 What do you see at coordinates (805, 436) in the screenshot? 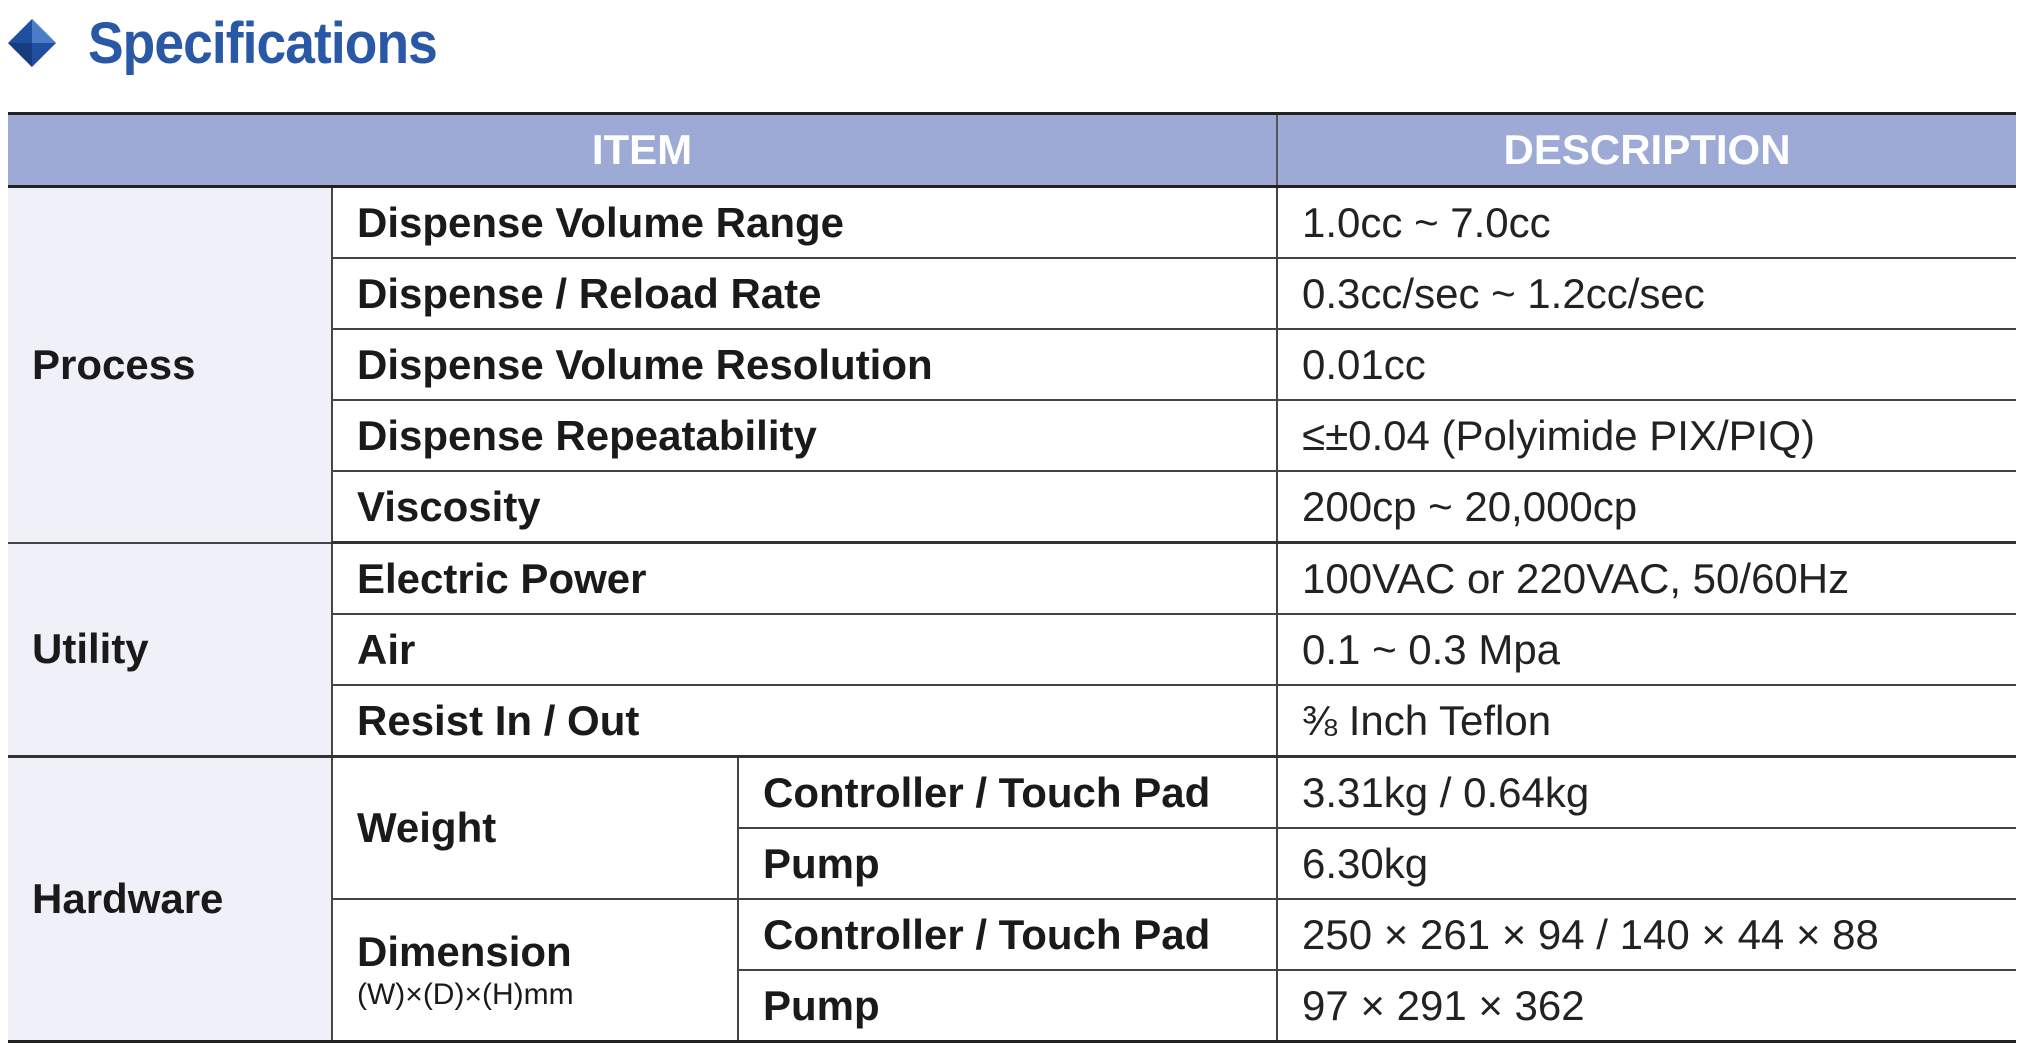
I see `item-label: Dispense Repeatability` at bounding box center [805, 436].